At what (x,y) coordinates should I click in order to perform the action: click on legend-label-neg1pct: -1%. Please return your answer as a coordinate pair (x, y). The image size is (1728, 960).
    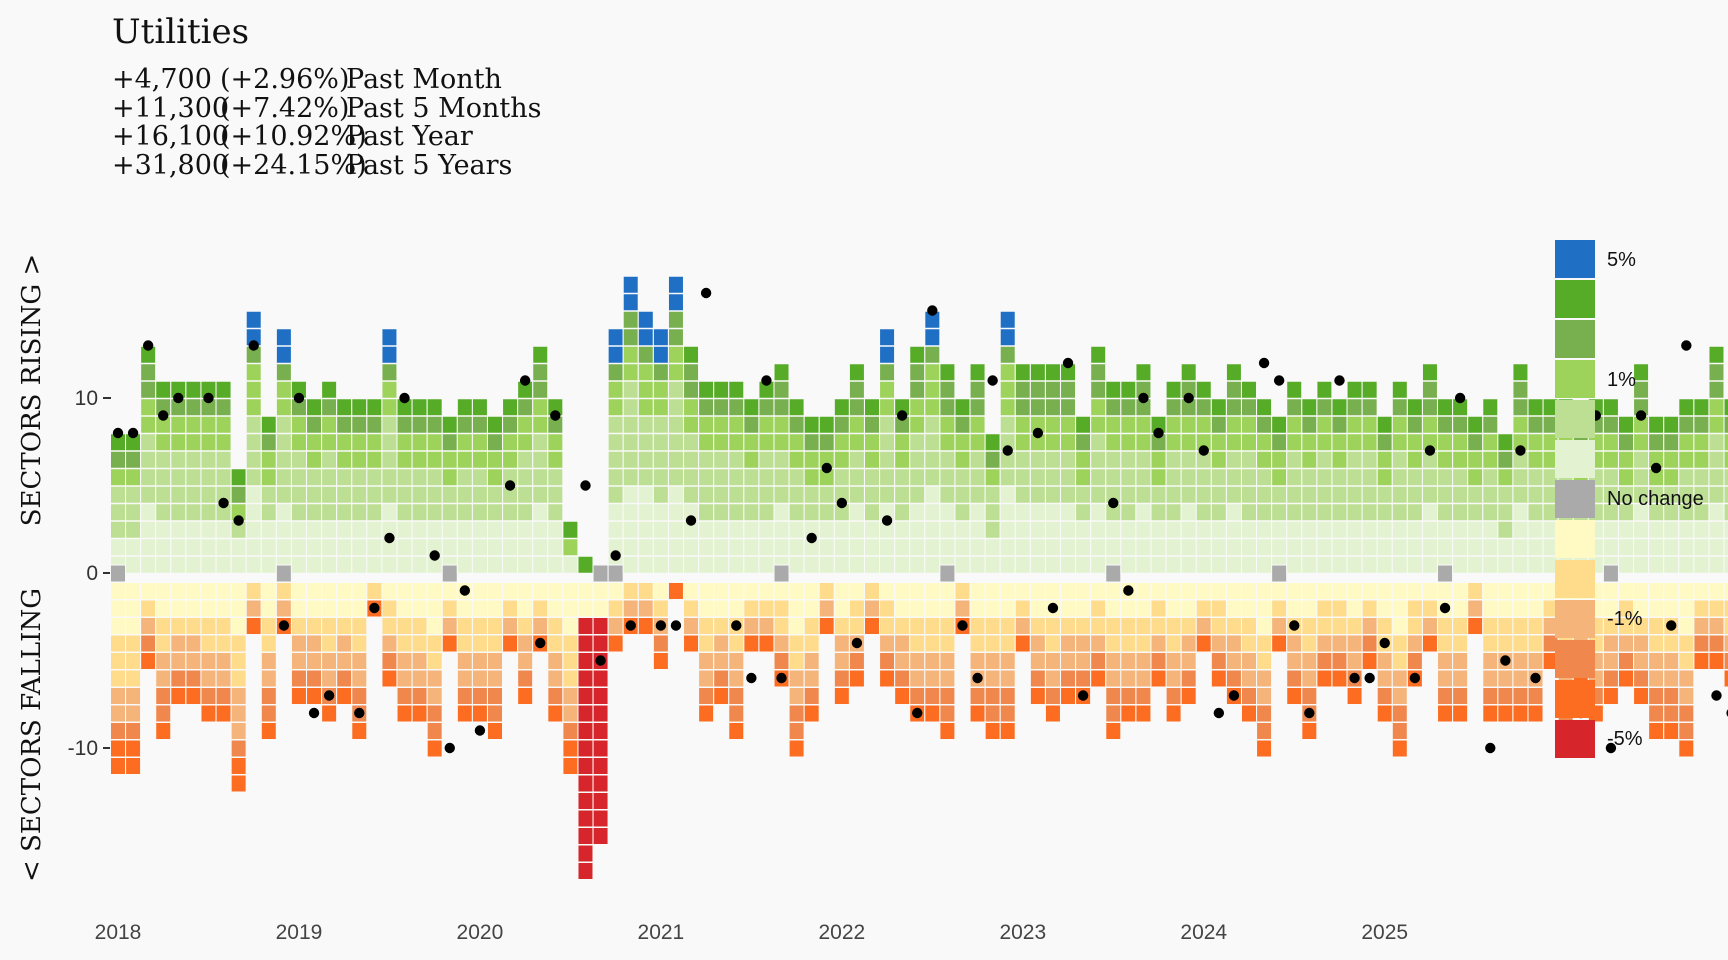
    Looking at the image, I should click on (1625, 619).